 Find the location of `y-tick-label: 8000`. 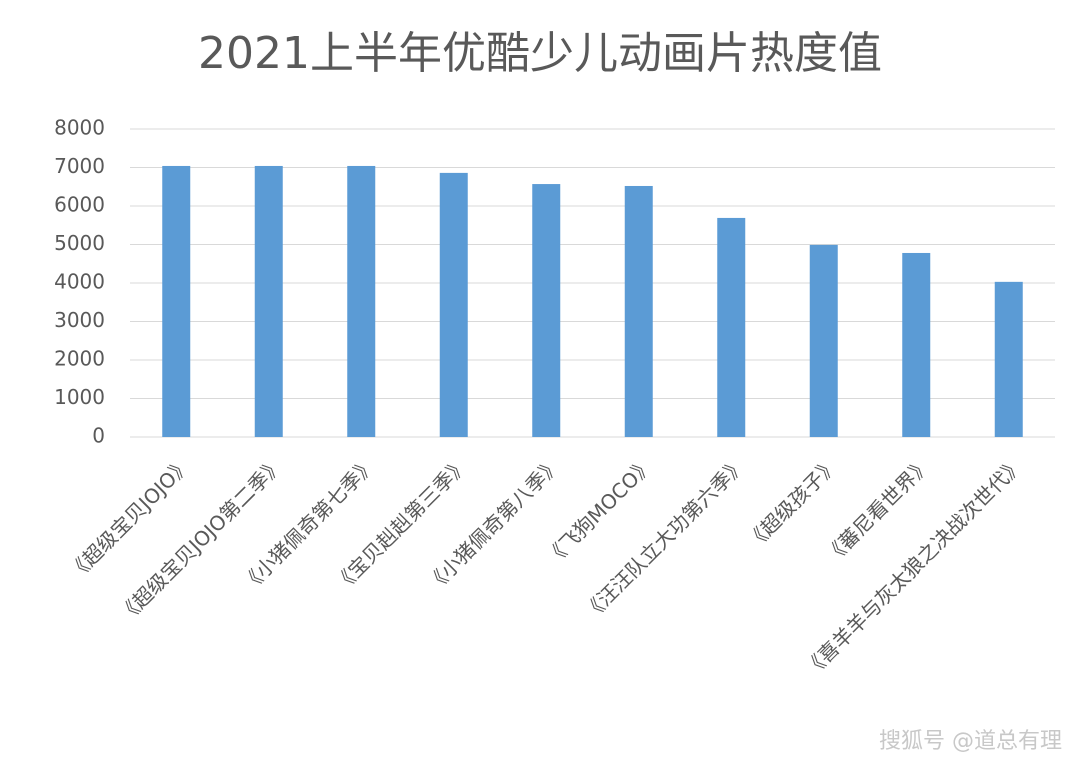

y-tick-label: 8000 is located at coordinates (79, 128).